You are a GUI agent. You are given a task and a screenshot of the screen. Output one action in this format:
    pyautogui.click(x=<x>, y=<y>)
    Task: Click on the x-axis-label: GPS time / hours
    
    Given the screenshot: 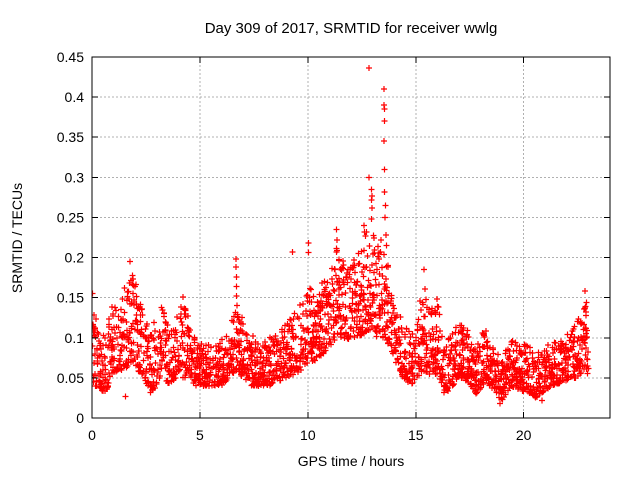 What is the action you would take?
    pyautogui.click(x=351, y=461)
    